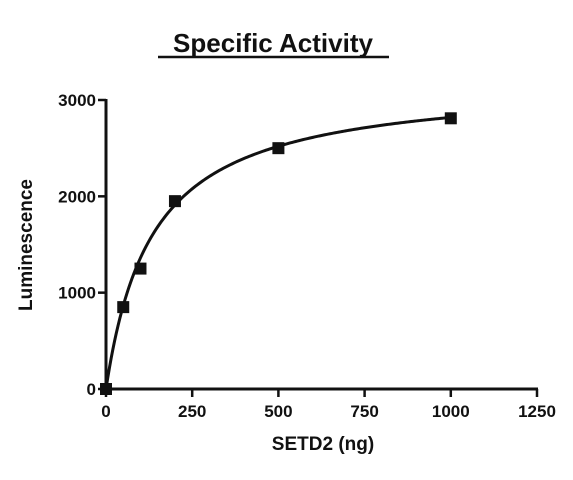 The height and width of the screenshot is (480, 573). What do you see at coordinates (91, 389) in the screenshot?
I see `y-tick-label: 0` at bounding box center [91, 389].